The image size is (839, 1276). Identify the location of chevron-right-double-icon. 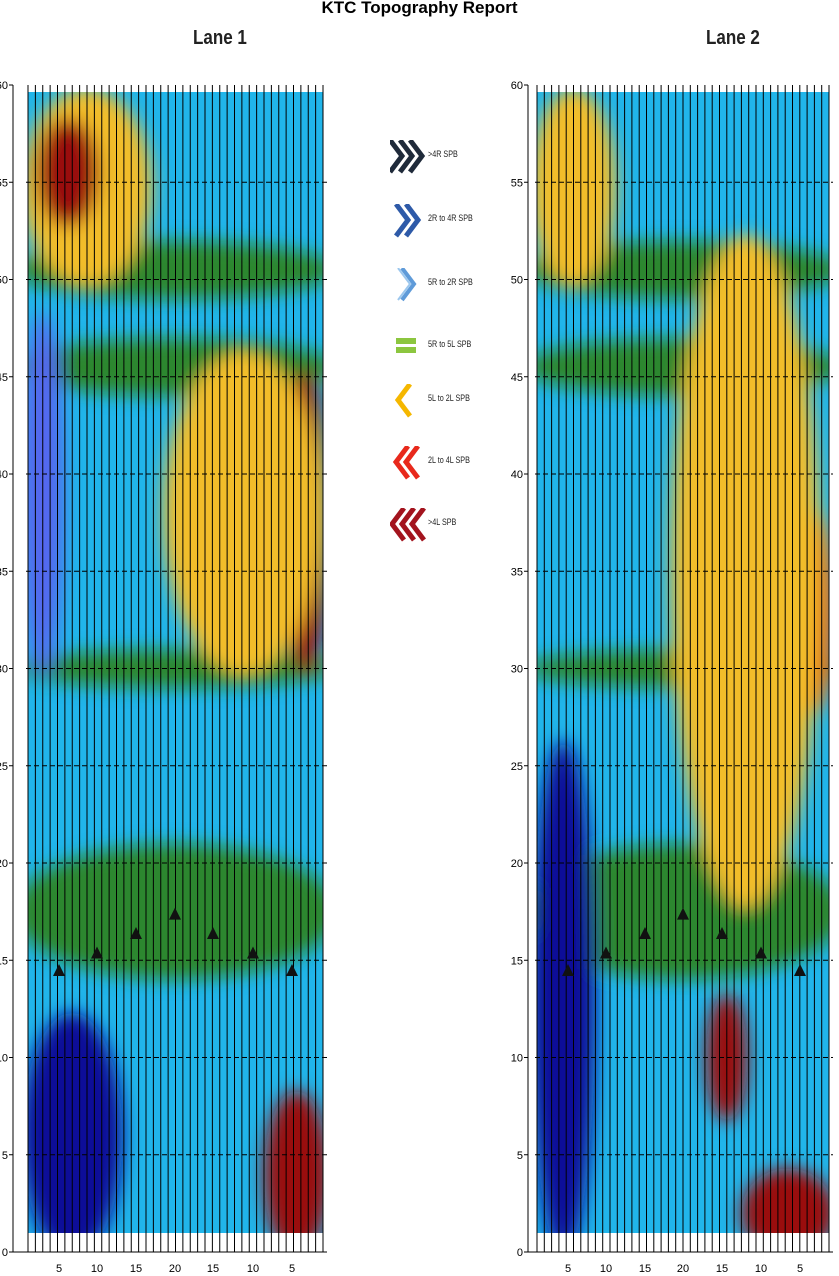
(408, 221).